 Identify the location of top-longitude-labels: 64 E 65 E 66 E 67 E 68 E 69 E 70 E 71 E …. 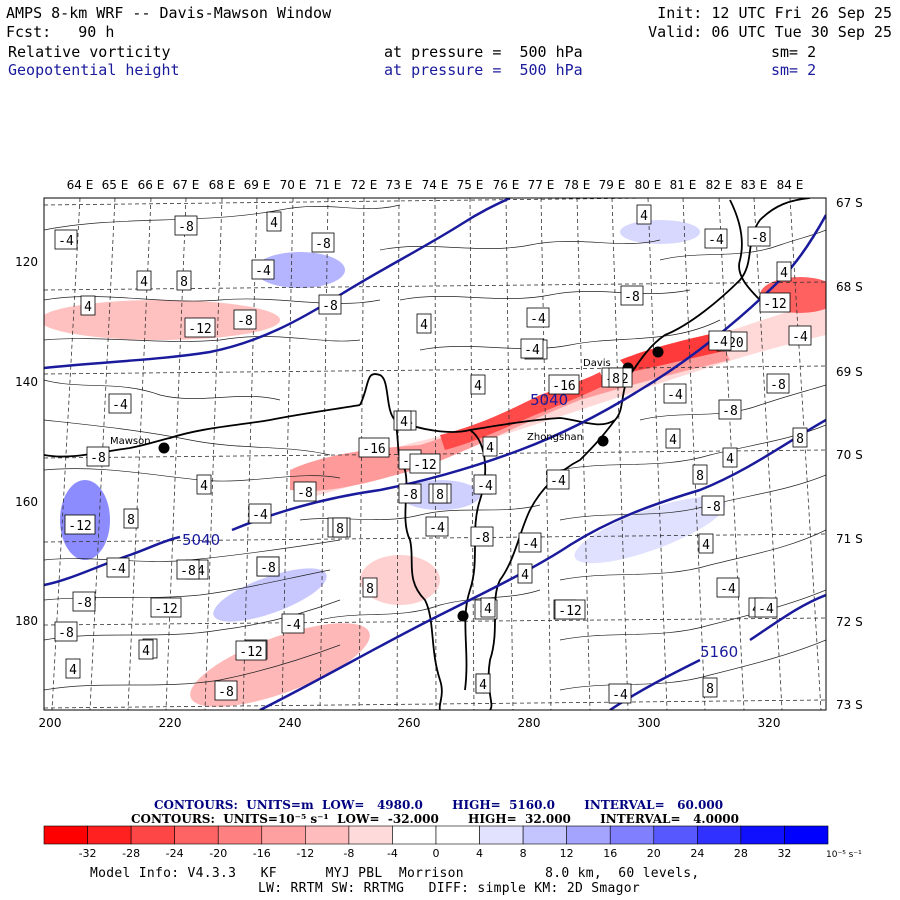
(435, 185).